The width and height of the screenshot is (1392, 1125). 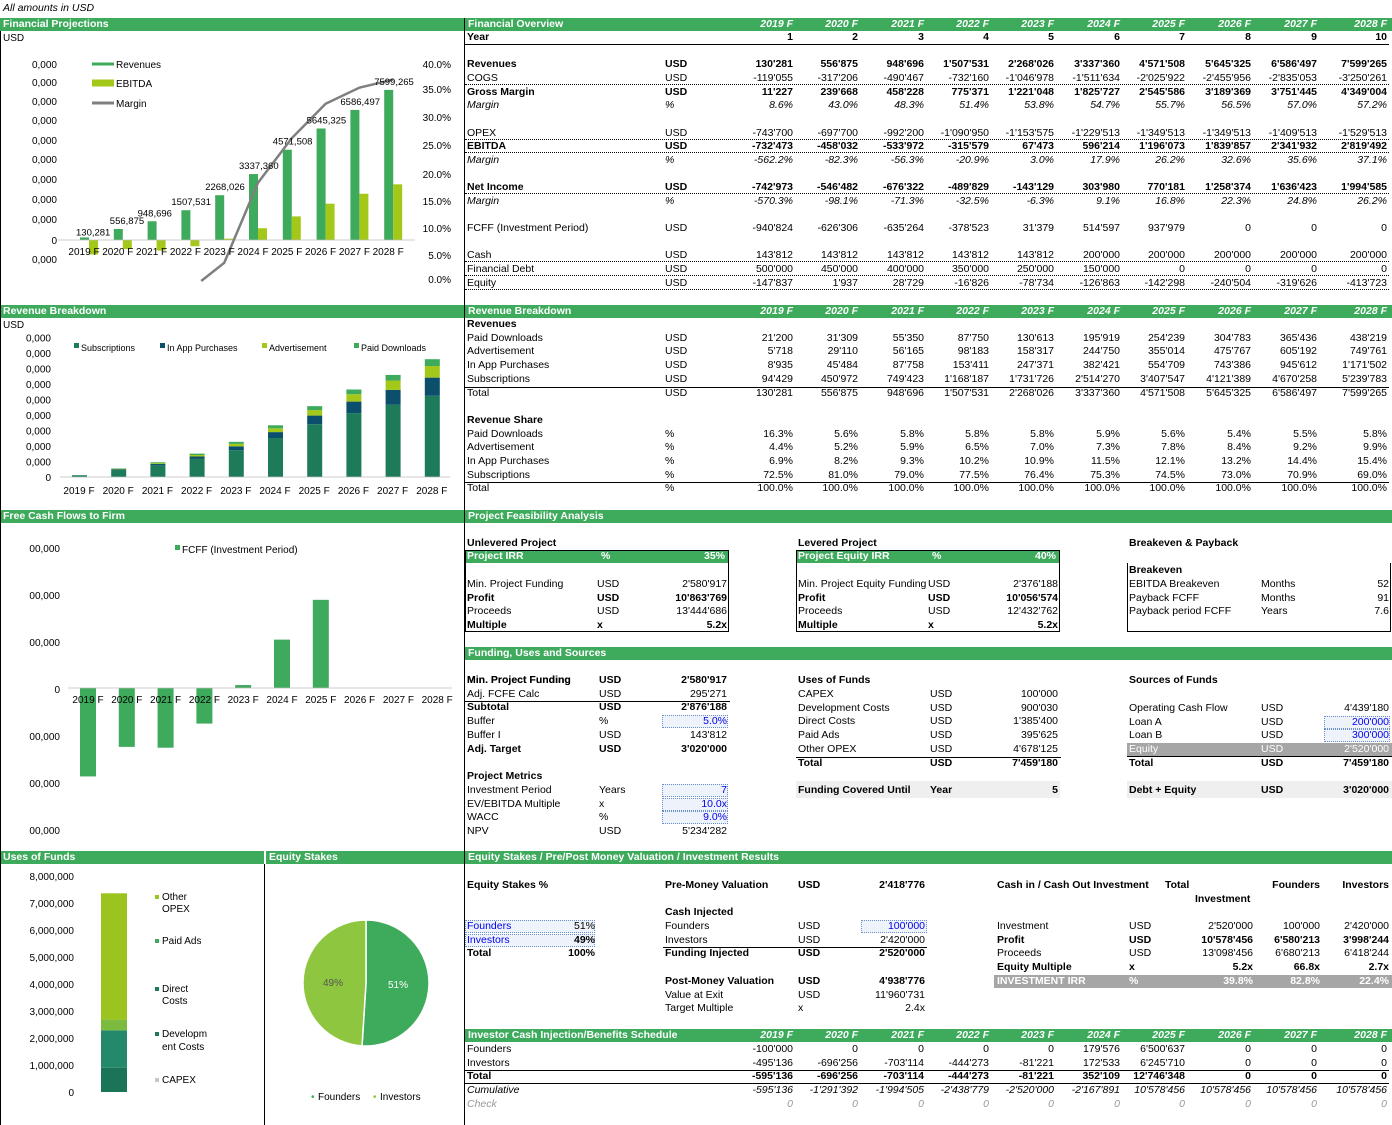 I want to click on de-unit: USD, so click(x=1272, y=790).